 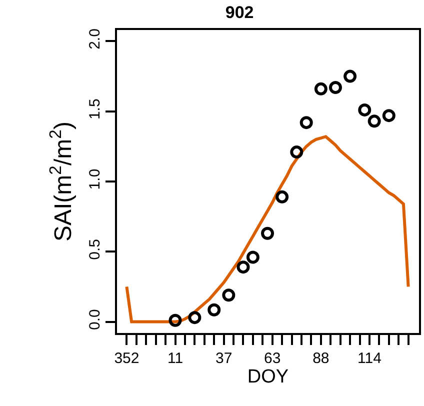 What do you see at coordinates (175, 358) in the screenshot?
I see `x-tick-label: 11` at bounding box center [175, 358].